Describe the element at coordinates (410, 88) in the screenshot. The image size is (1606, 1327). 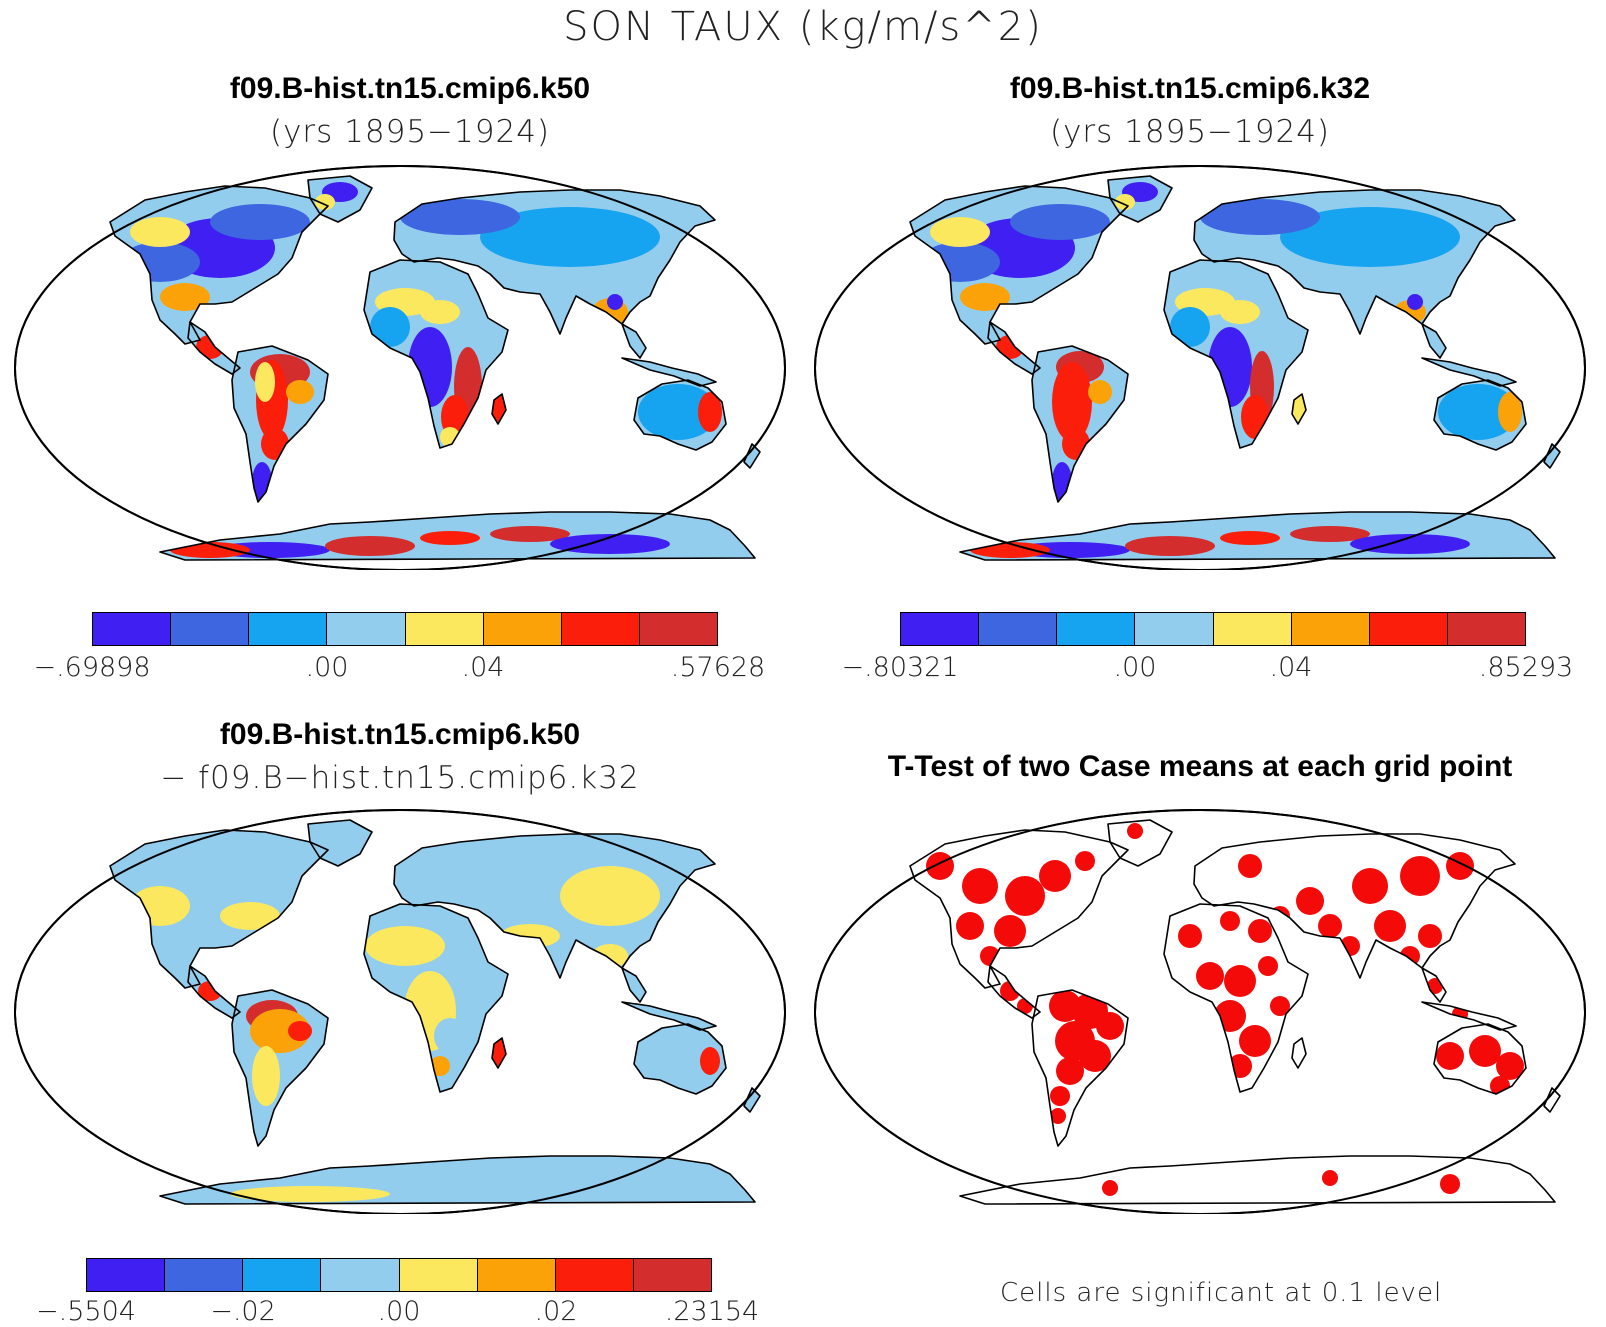
I see `panel-k50-title: f09.B-hist.tn15.cmip6.k50` at that location.